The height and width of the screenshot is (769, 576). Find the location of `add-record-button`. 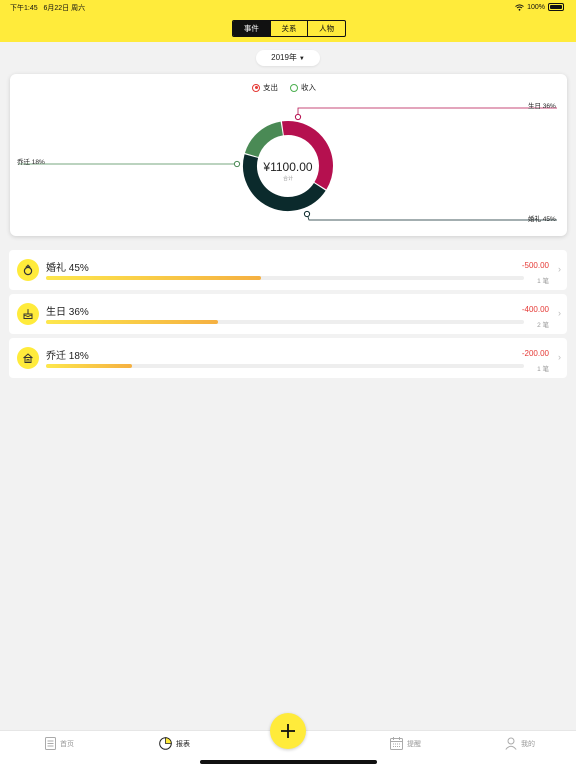

add-record-button is located at coordinates (288, 731).